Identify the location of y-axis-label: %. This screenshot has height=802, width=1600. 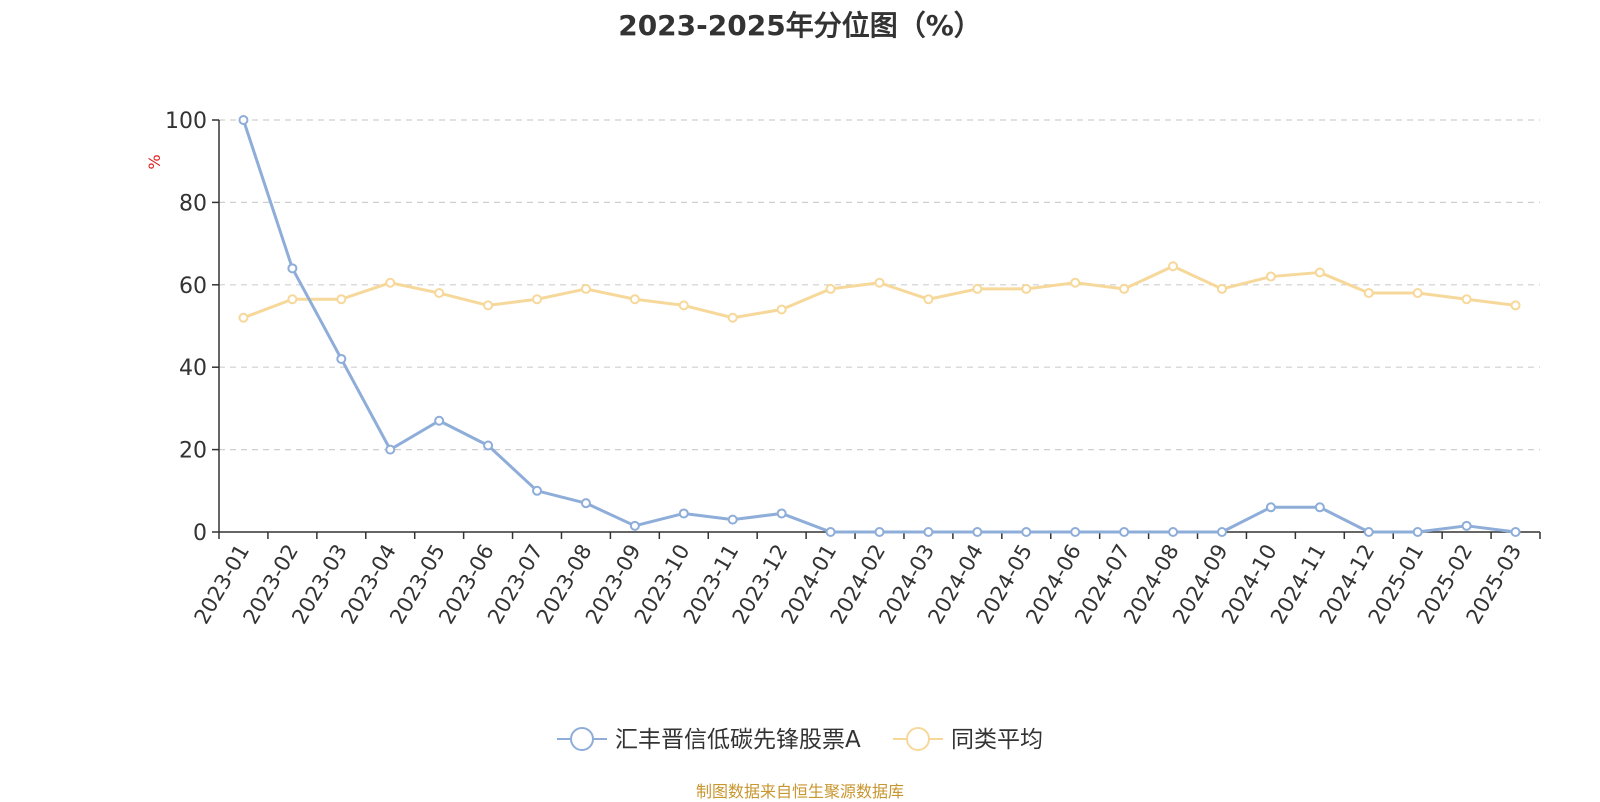
(154, 161).